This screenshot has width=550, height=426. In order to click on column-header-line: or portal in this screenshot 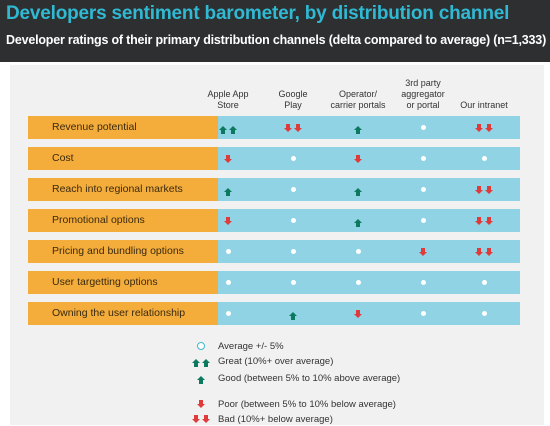, I will do `click(423, 105)`.